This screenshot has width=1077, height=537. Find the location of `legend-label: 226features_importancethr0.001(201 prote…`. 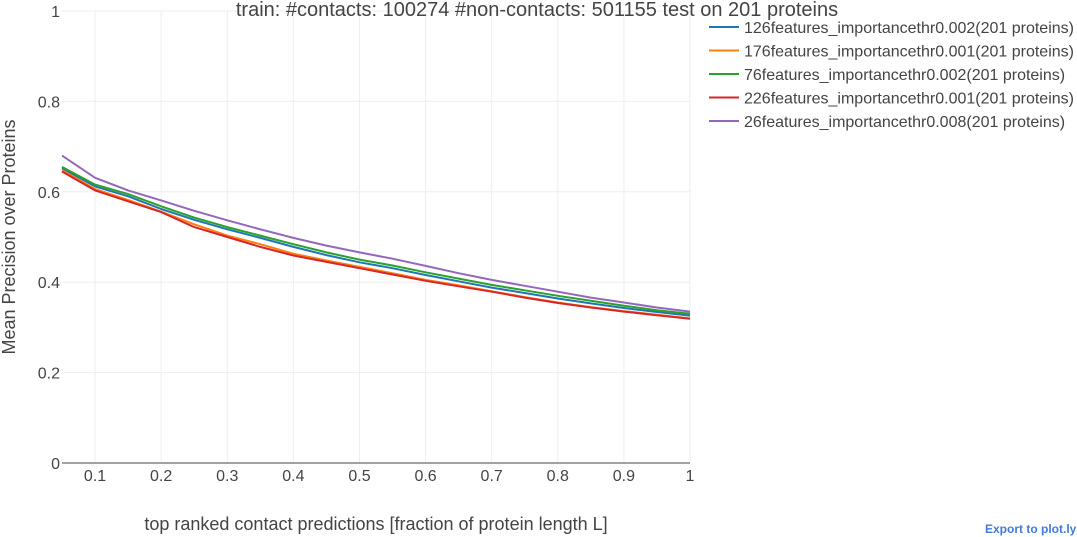

legend-label: 226features_importancethr0.001(201 prote… is located at coordinates (909, 99).